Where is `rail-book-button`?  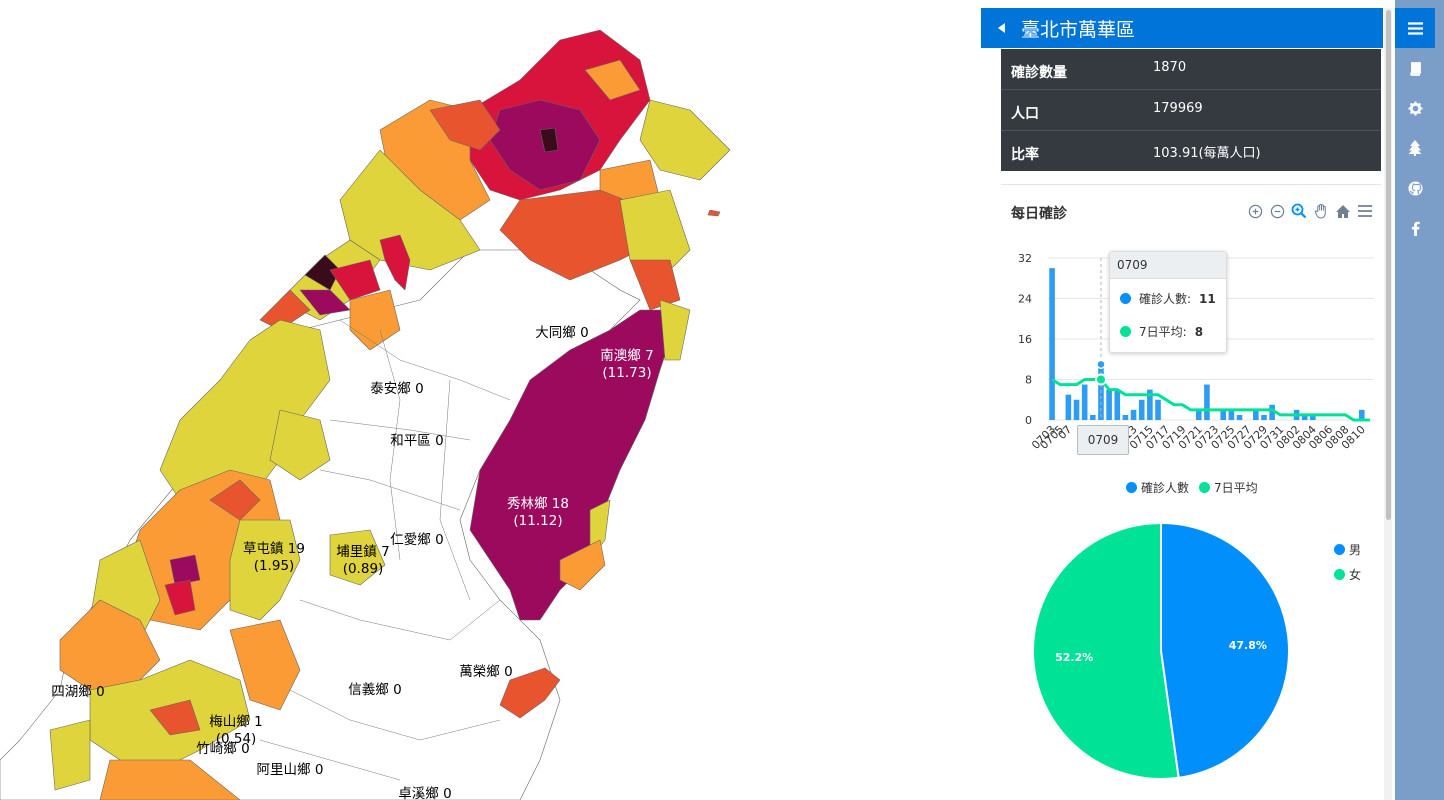
rail-book-button is located at coordinates (1415, 69).